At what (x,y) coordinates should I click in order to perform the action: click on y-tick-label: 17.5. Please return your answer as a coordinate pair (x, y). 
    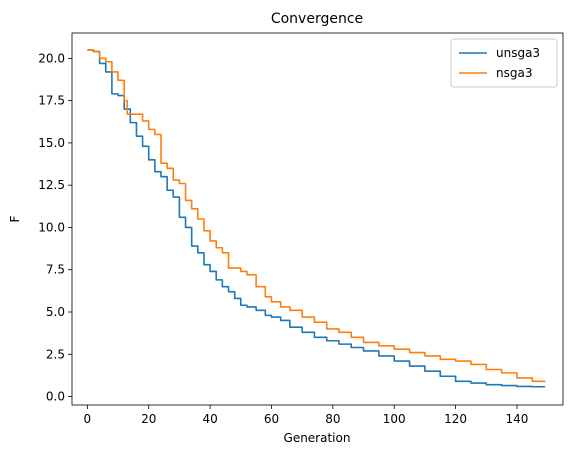
    Looking at the image, I should click on (51, 101).